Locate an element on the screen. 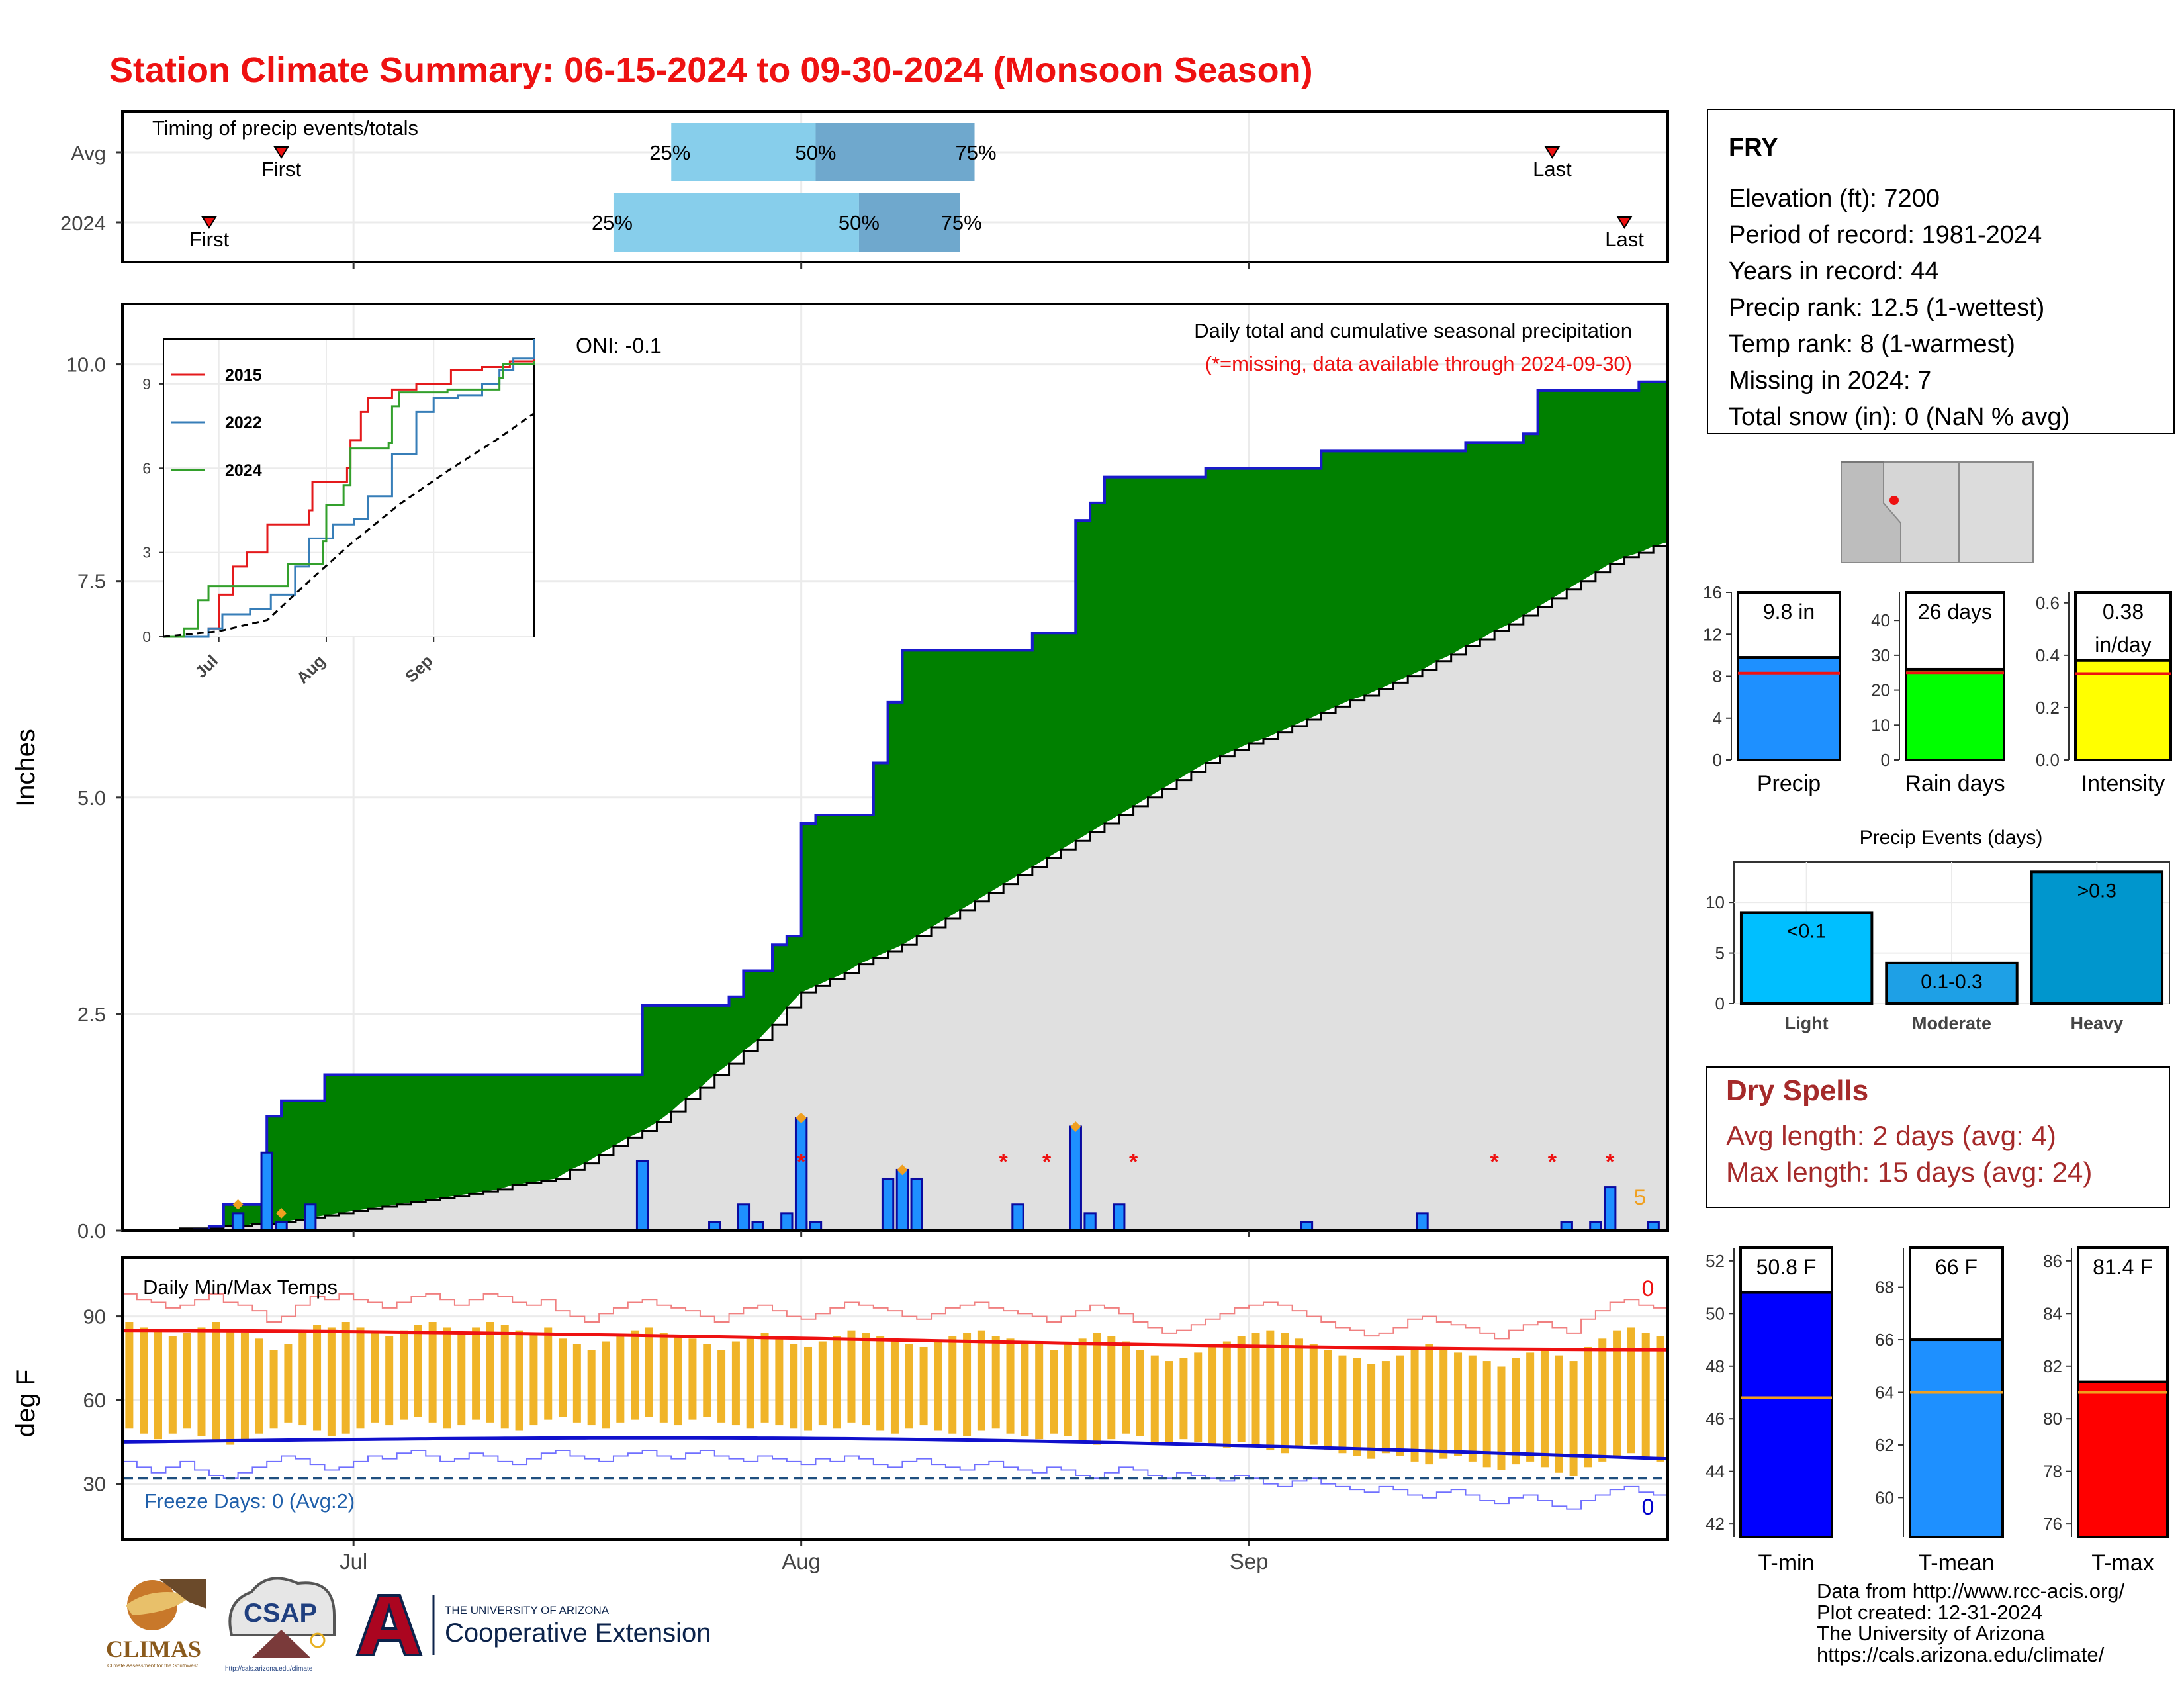 This screenshot has width=2184, height=1688. temp-value-label: 66 F is located at coordinates (1957, 1267).